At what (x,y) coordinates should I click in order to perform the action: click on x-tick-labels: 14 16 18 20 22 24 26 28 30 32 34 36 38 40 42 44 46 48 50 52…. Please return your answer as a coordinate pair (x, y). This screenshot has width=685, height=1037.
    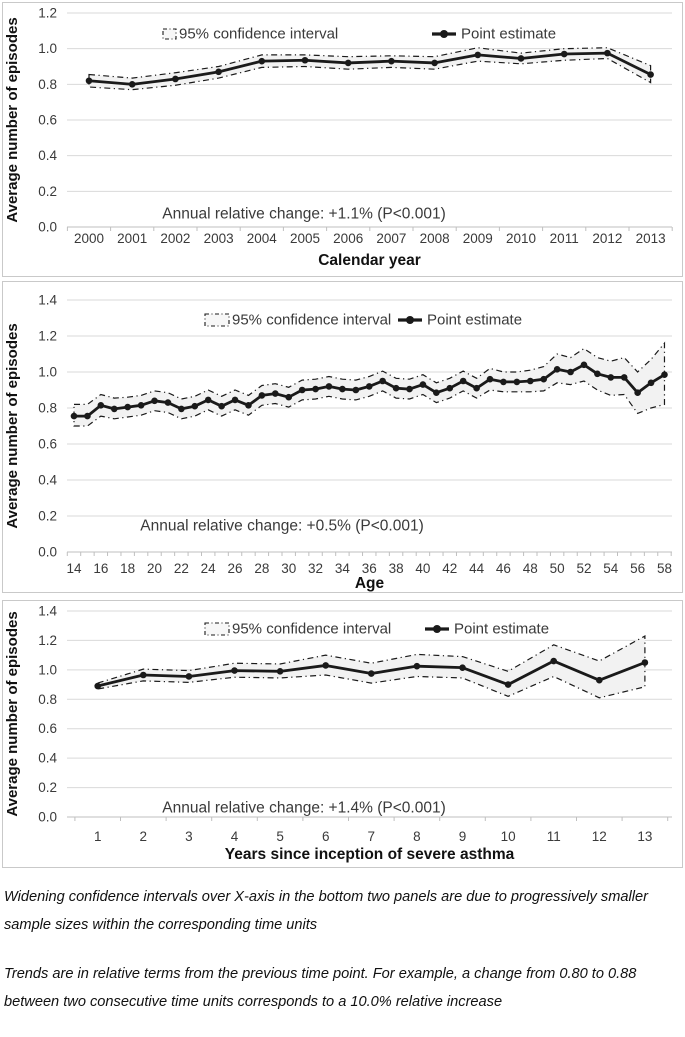
    Looking at the image, I should click on (369, 568).